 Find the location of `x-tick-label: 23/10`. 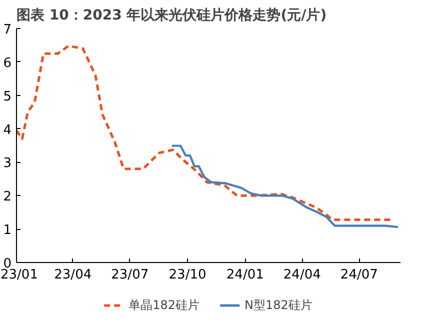

x-tick-label: 23/10 is located at coordinates (187, 275).